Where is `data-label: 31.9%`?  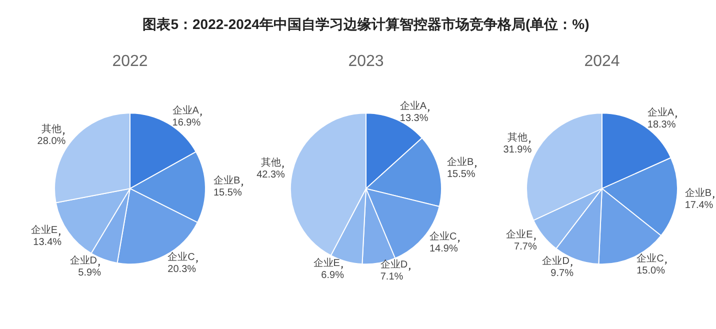
data-label: 31.9% is located at coordinates (517, 150).